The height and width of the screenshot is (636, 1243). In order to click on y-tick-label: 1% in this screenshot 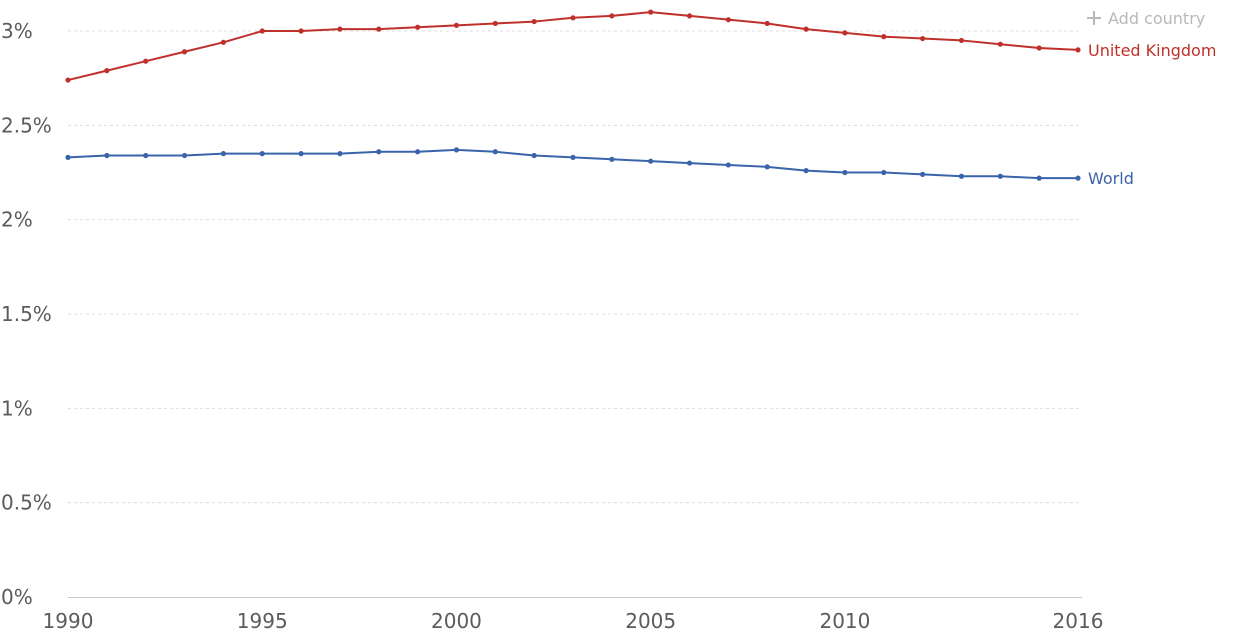, I will do `click(17, 408)`.